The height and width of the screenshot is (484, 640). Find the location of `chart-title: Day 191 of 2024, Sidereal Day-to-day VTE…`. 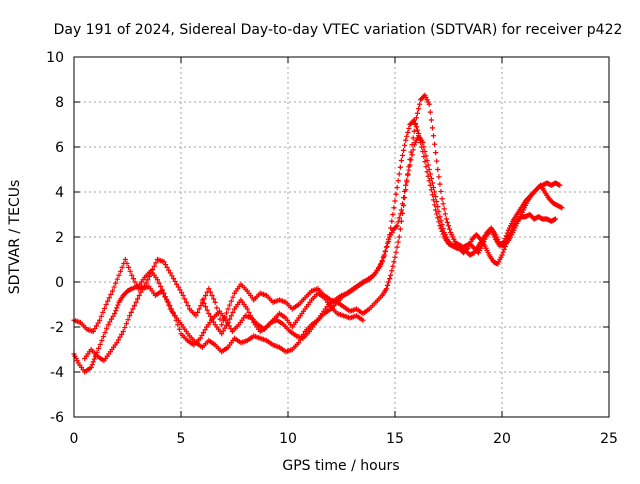

chart-title: Day 191 of 2024, Sidereal Day-to-day VTE… is located at coordinates (338, 30).